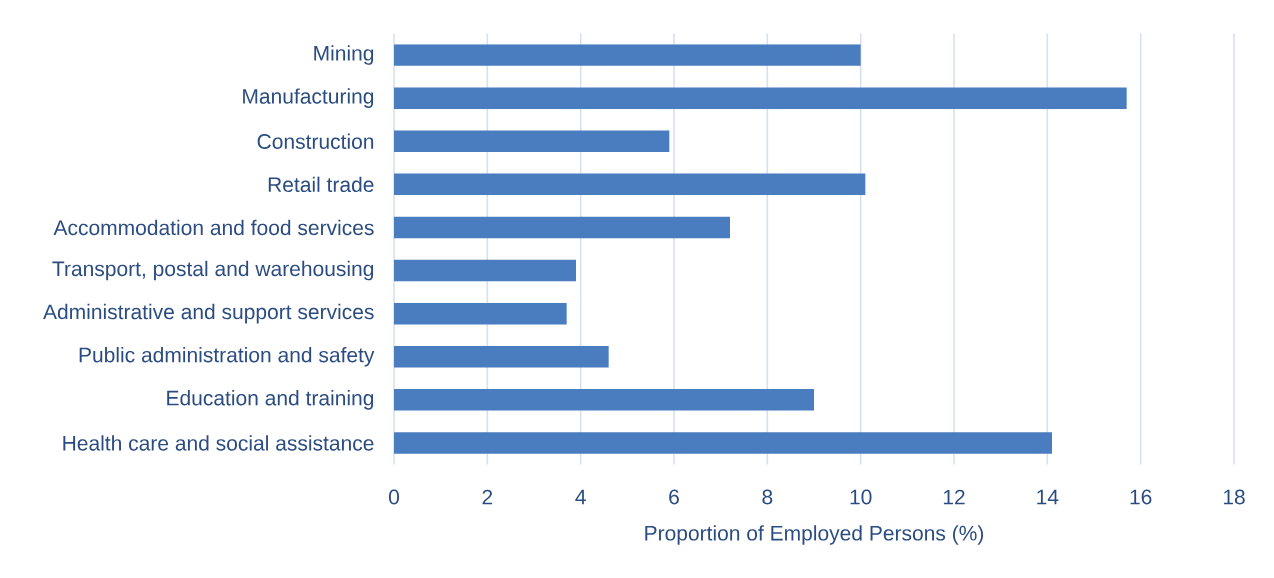  I want to click on x-tick-label: 18, so click(1234, 497).